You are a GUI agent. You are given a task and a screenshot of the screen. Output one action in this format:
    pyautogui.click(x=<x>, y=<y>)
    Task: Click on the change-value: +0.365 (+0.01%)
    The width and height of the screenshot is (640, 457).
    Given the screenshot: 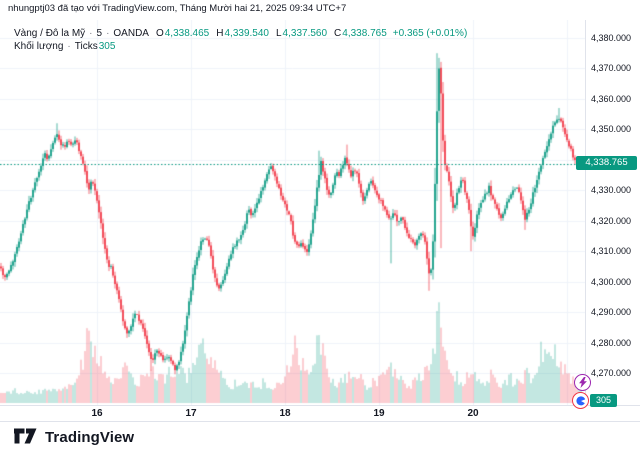 What is the action you would take?
    pyautogui.click(x=430, y=33)
    